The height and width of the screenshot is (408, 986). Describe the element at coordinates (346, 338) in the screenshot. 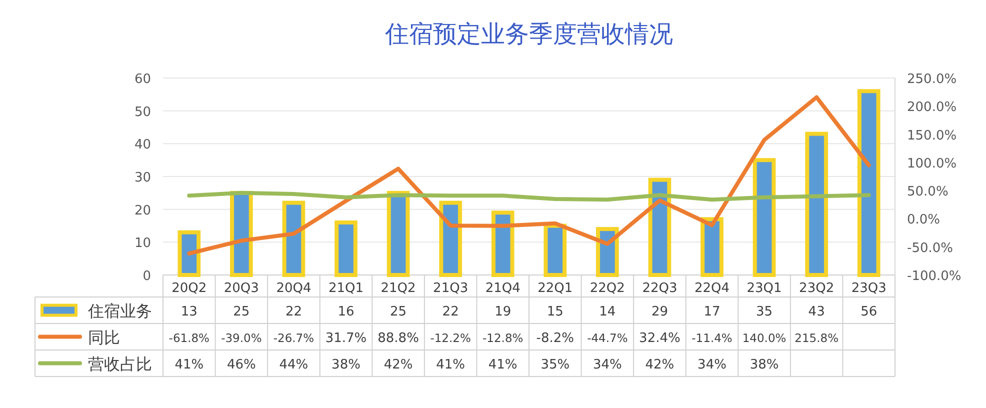

I see `data-label: 31.7%` at that location.